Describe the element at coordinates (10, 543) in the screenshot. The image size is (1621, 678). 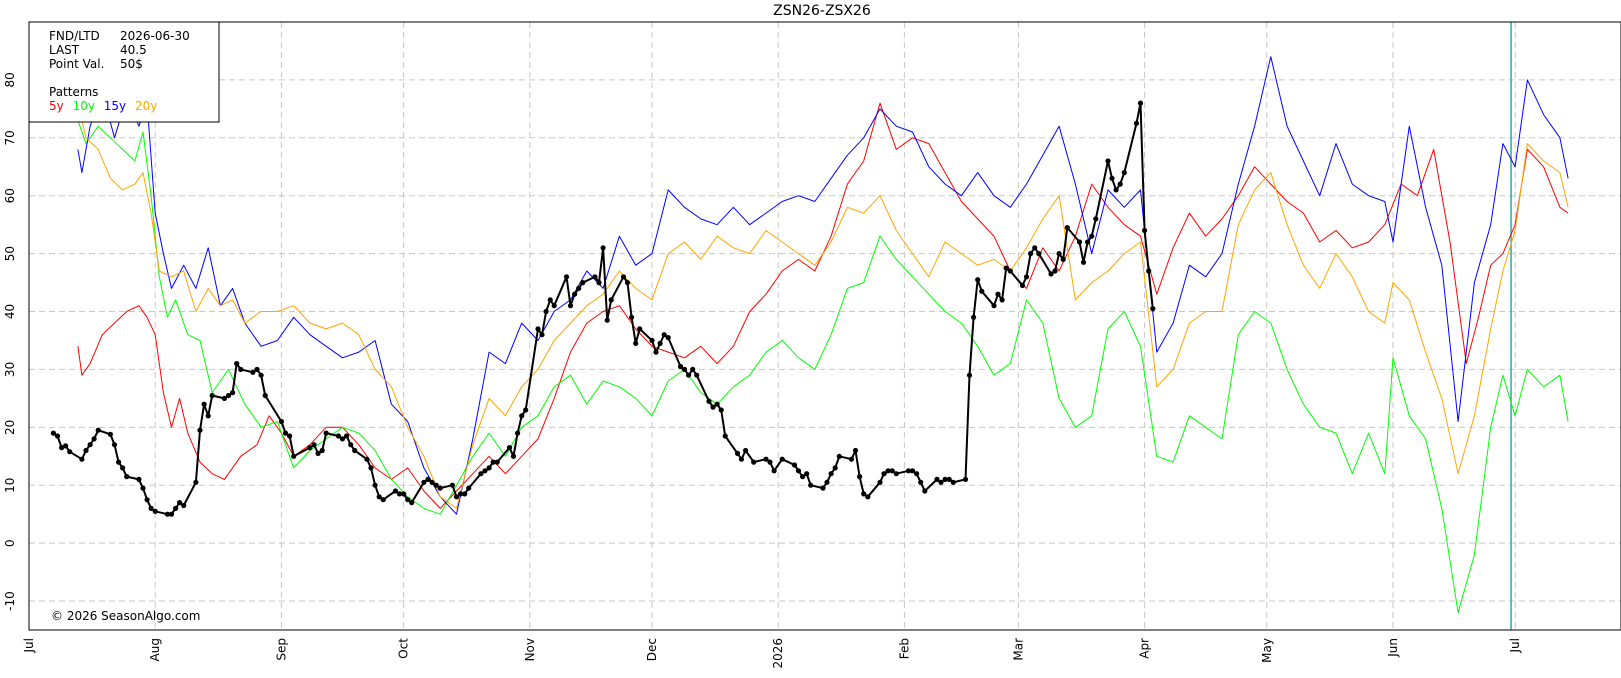
I see `y-tick-label: 0` at that location.